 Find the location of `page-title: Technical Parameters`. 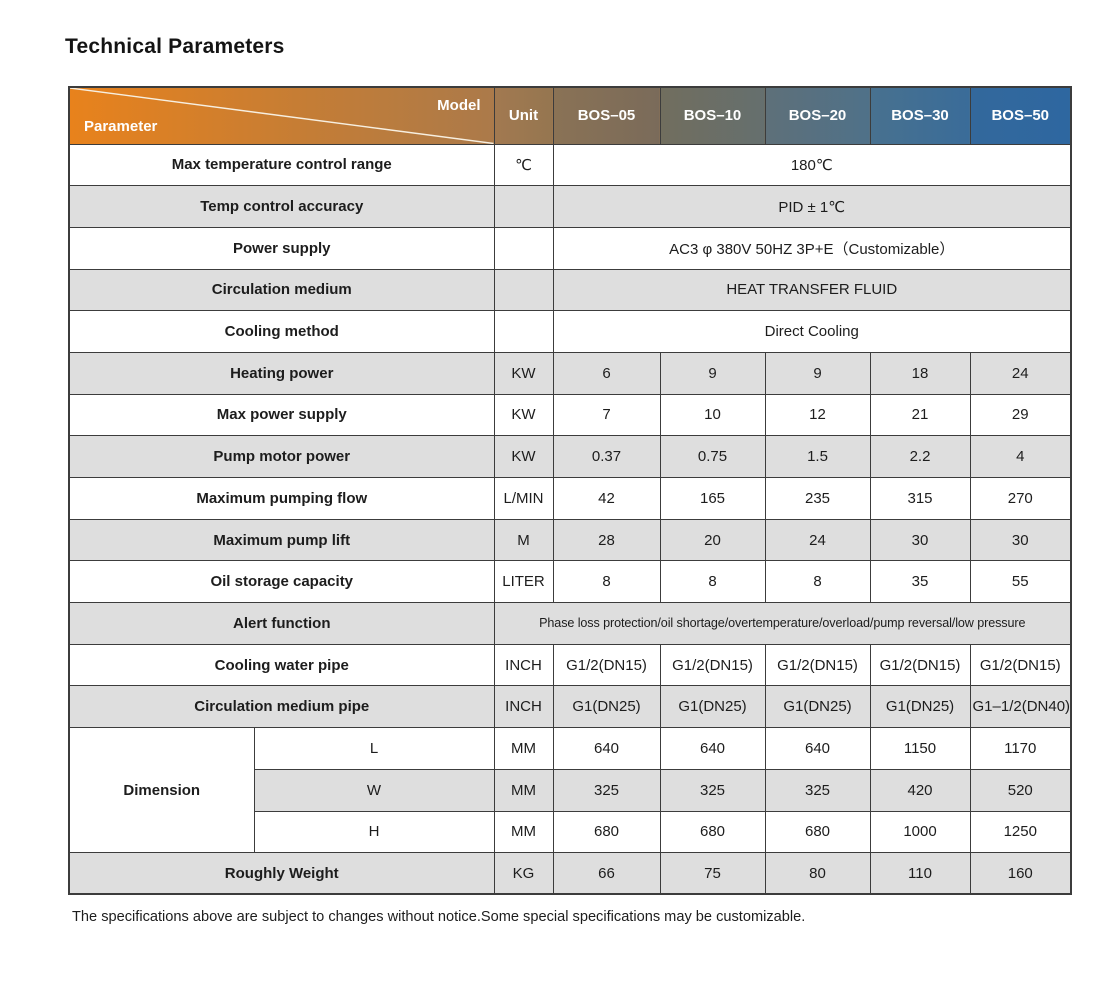

page-title: Technical Parameters is located at coordinates (175, 46).